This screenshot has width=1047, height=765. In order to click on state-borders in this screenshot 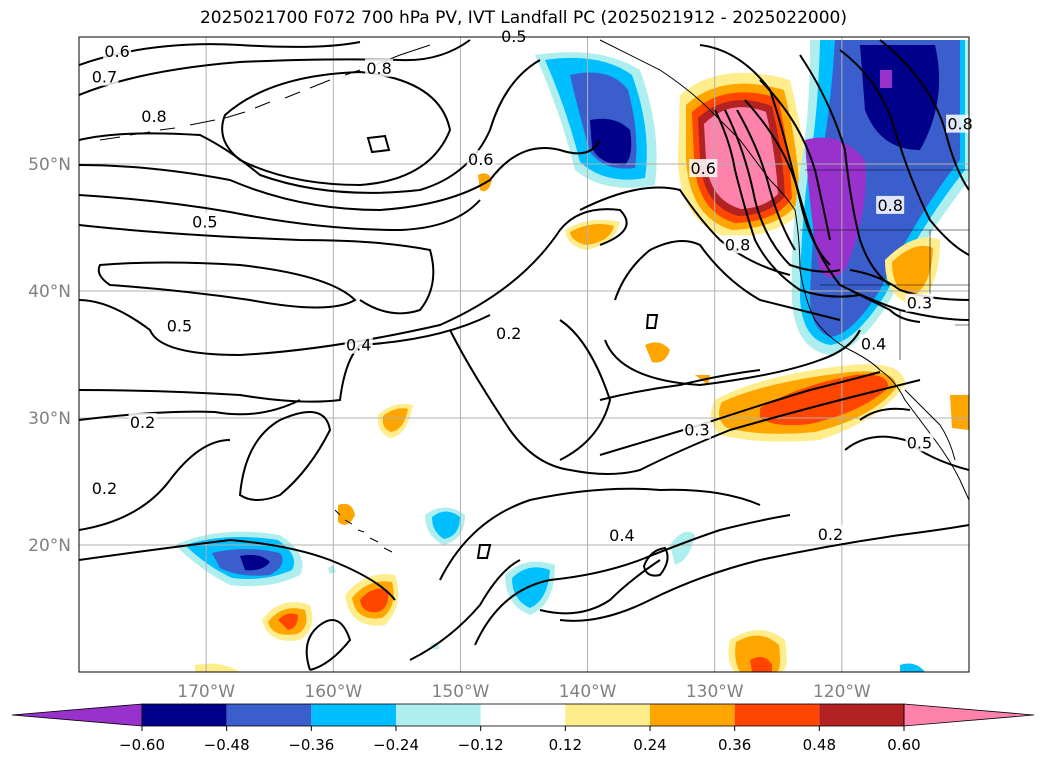, I will do `click(884, 264)`.